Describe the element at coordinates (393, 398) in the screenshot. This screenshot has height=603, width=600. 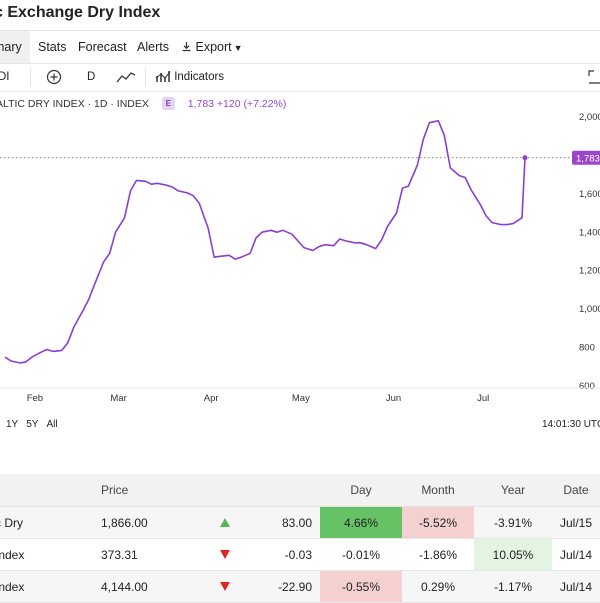
I see `x-tick-label: Jun` at that location.